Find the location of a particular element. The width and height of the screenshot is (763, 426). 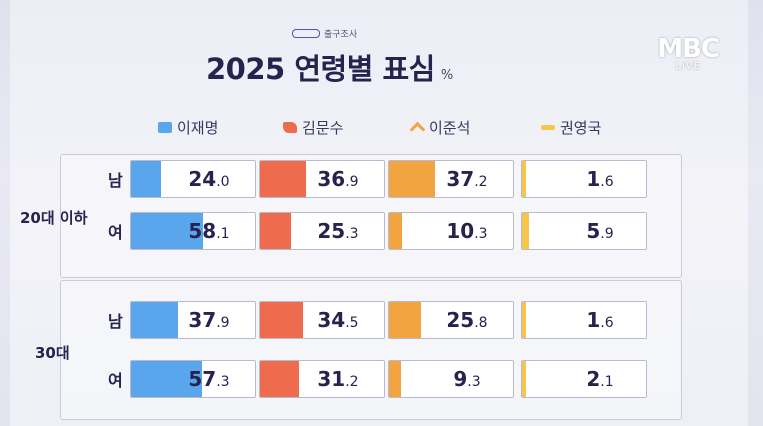

exit-poll-logo: 출구조사 is located at coordinates (324, 33).